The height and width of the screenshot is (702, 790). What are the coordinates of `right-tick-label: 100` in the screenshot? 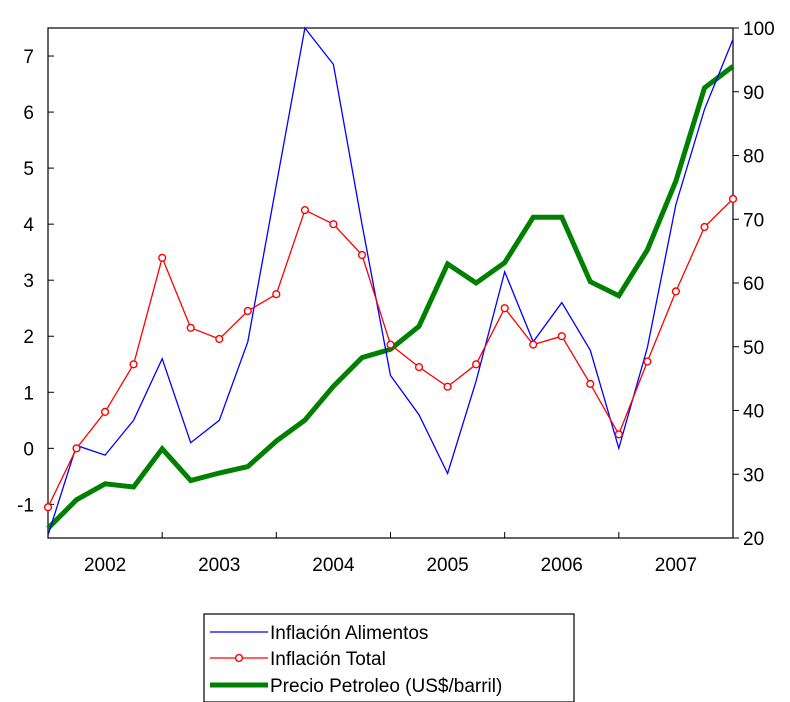 It's located at (759, 29).